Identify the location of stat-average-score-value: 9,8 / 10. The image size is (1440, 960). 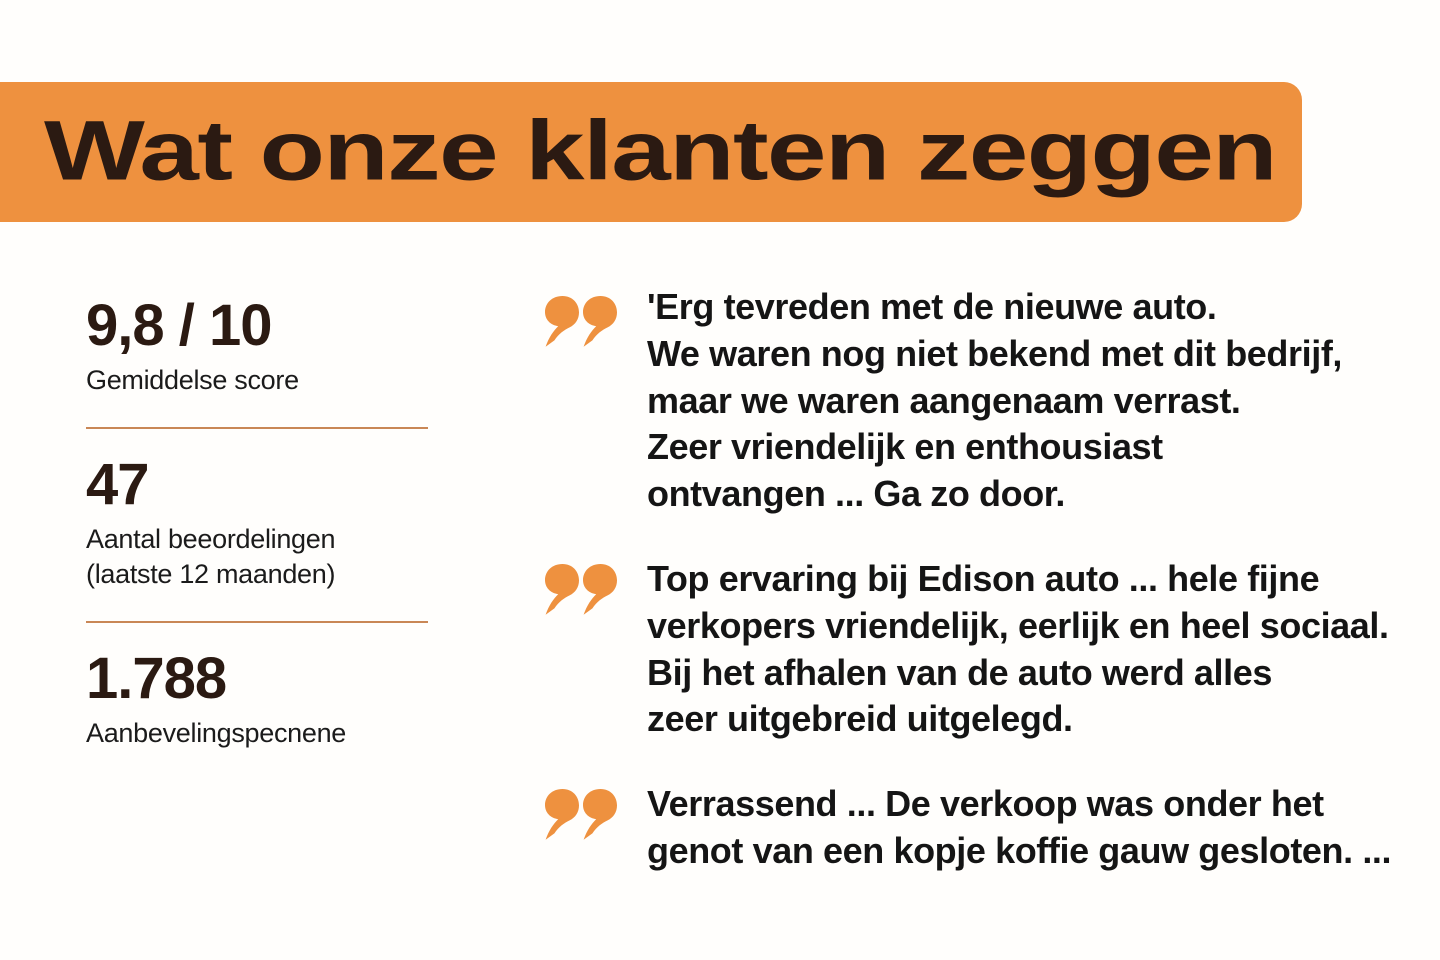
(179, 325).